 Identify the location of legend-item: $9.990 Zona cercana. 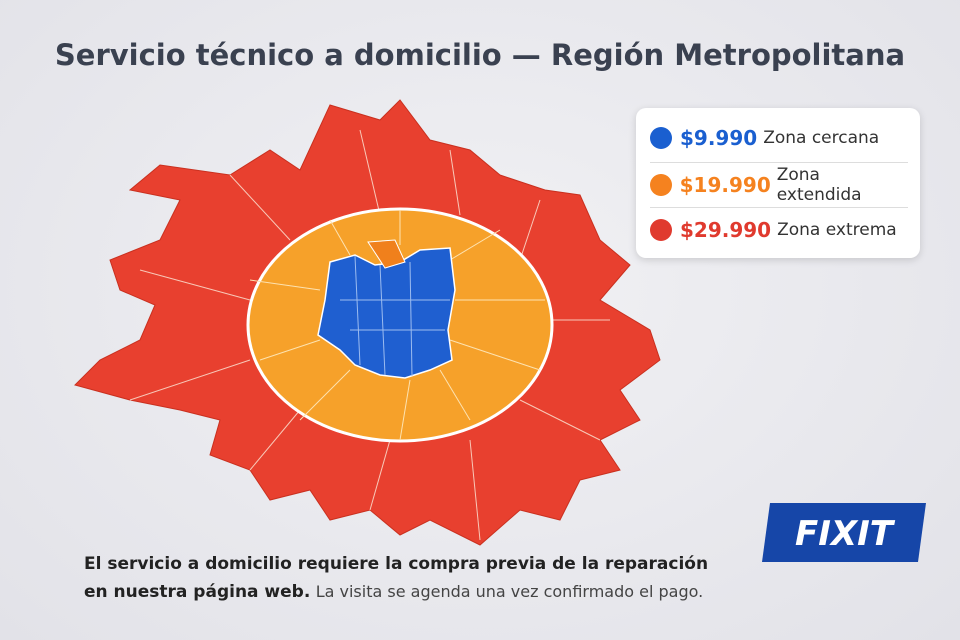
(779, 138).